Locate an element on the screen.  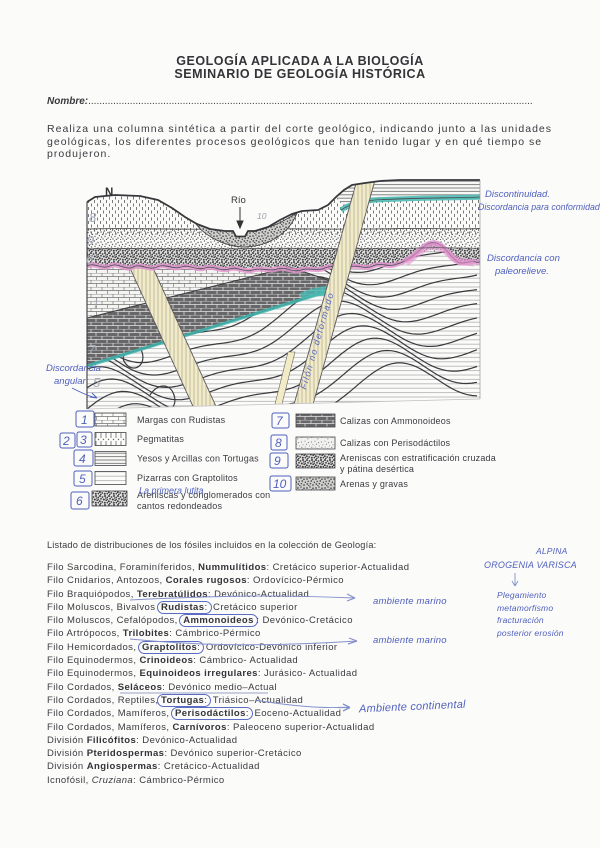
svg-text: N is located at coordinates (109, 193).